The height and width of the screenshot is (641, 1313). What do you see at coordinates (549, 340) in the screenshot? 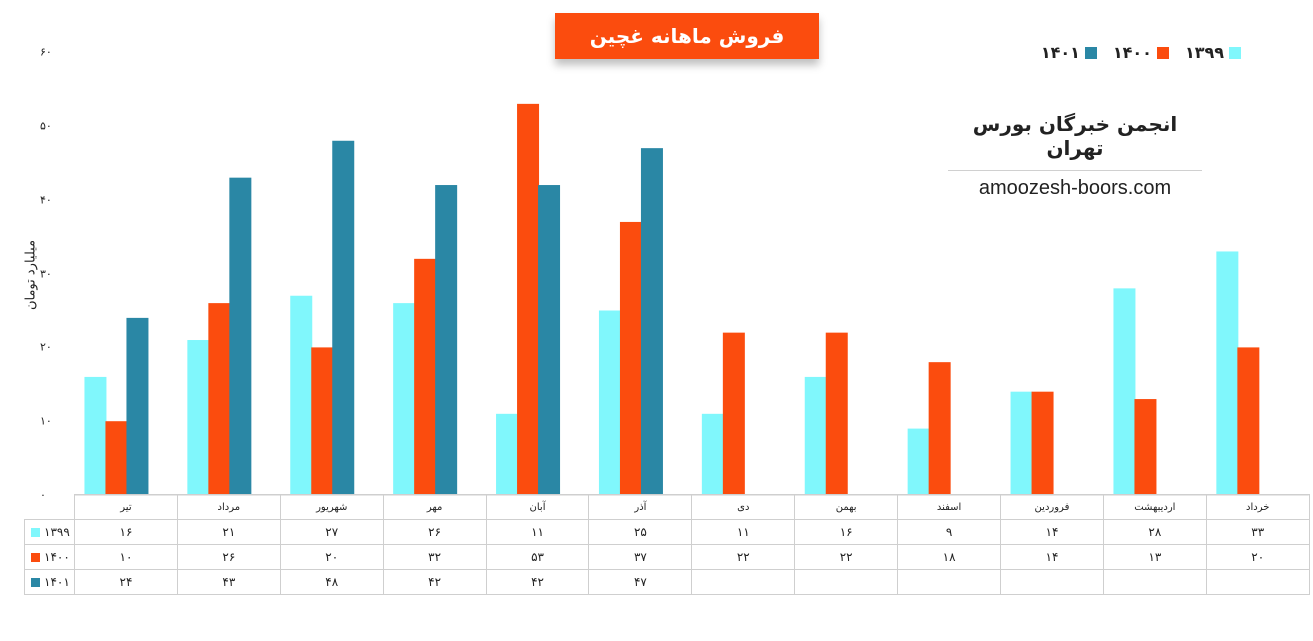
I see `bar-۱۴۰۱-آبان` at bounding box center [549, 340].